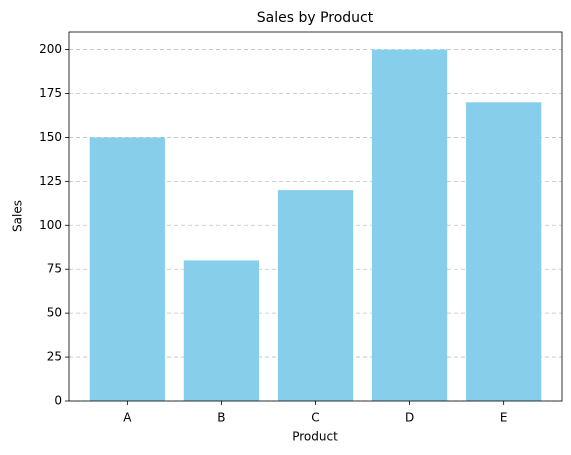 This screenshot has height=455, width=571. I want to click on chart-title: Sales by Product, so click(315, 18).